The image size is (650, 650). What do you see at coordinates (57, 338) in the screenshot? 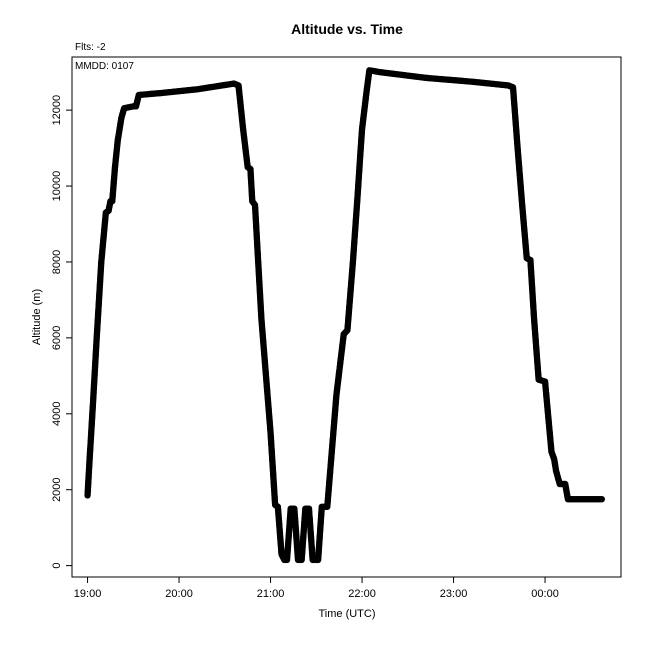
I see `y-tick-label: 6000` at bounding box center [57, 338].